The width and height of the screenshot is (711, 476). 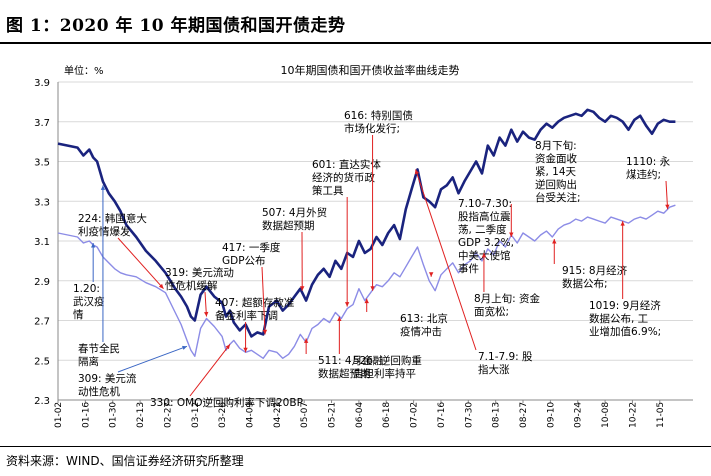 I want to click on annotation-line: 业增加值6.9%;, so click(x=625, y=331).